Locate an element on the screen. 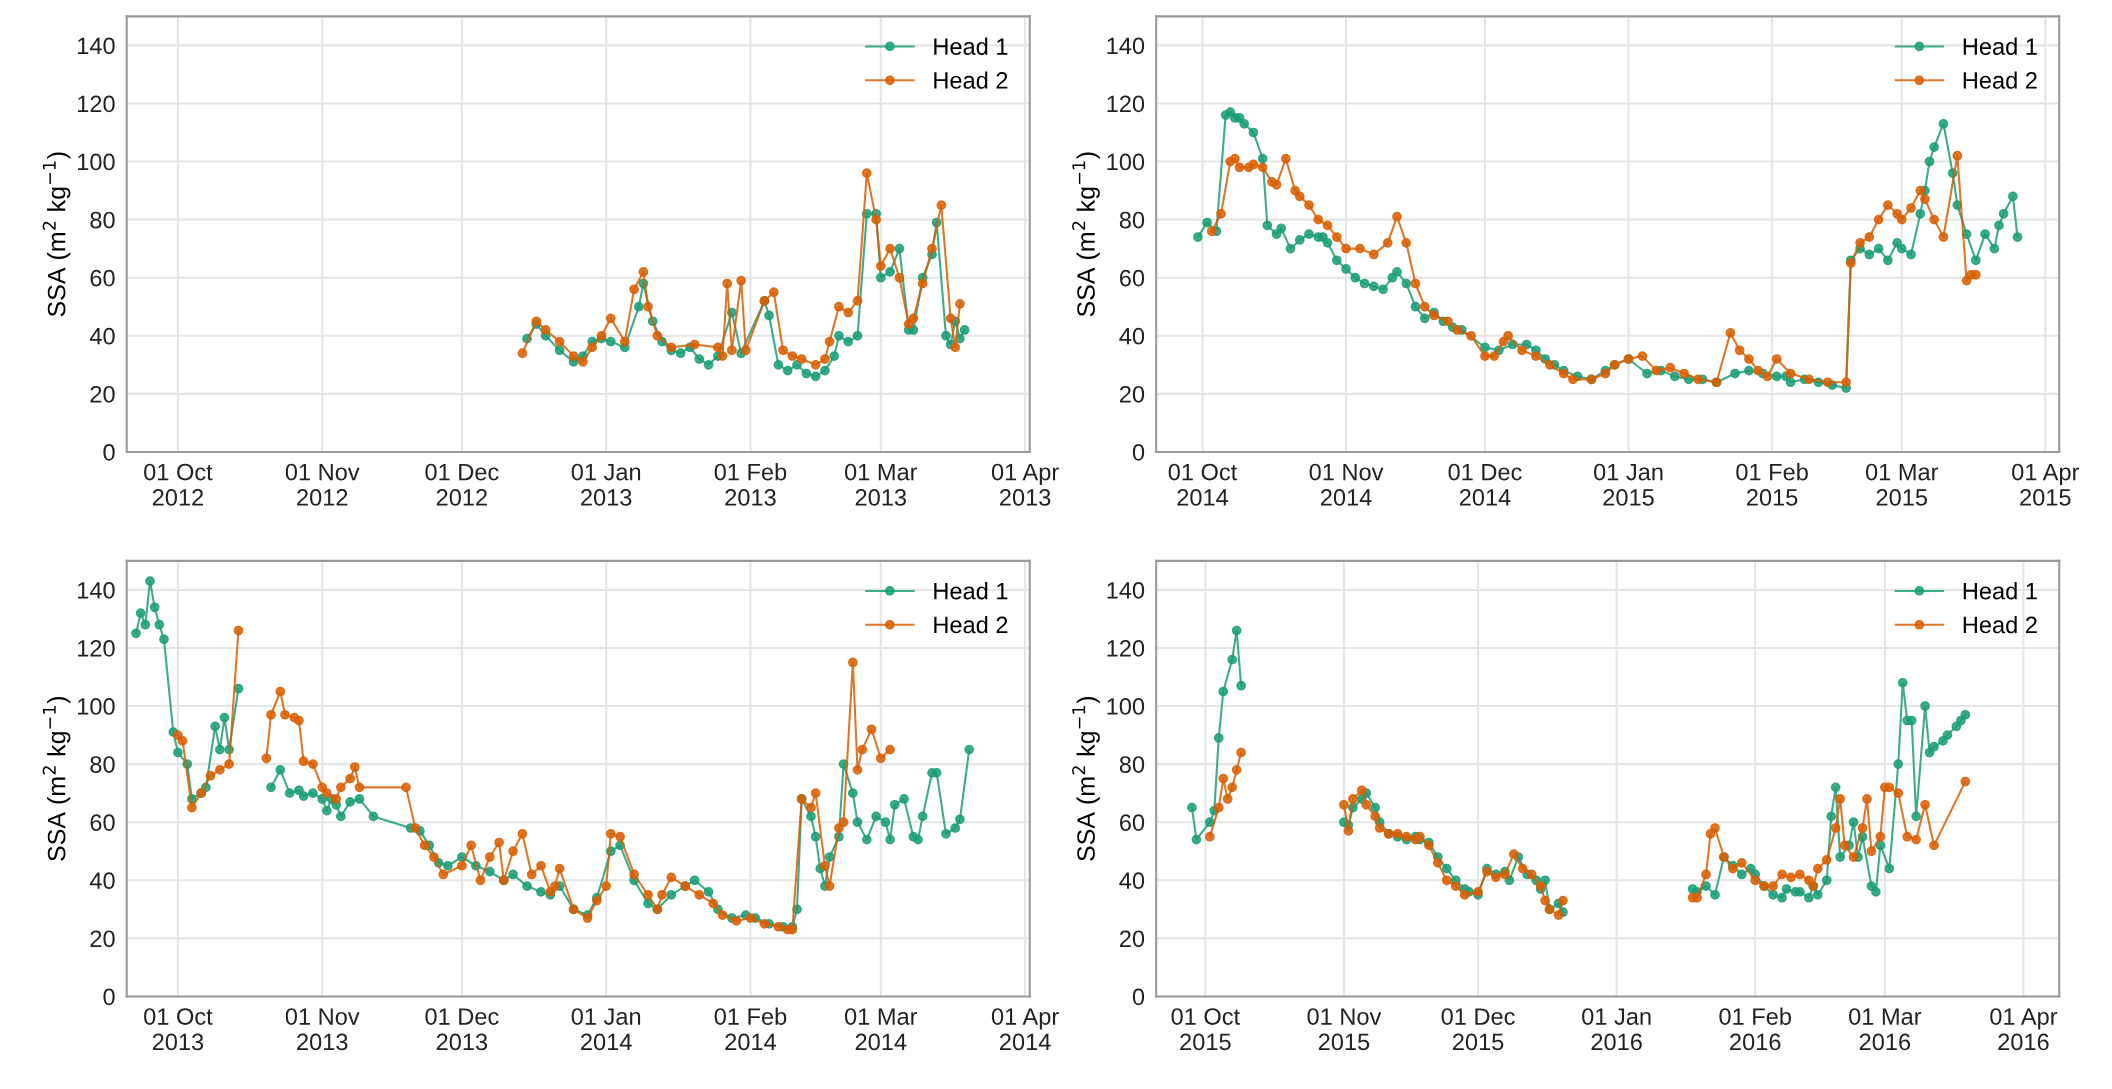 The width and height of the screenshot is (2112, 1089). x-tick-label: 01 Dec 2014 is located at coordinates (1485, 484).